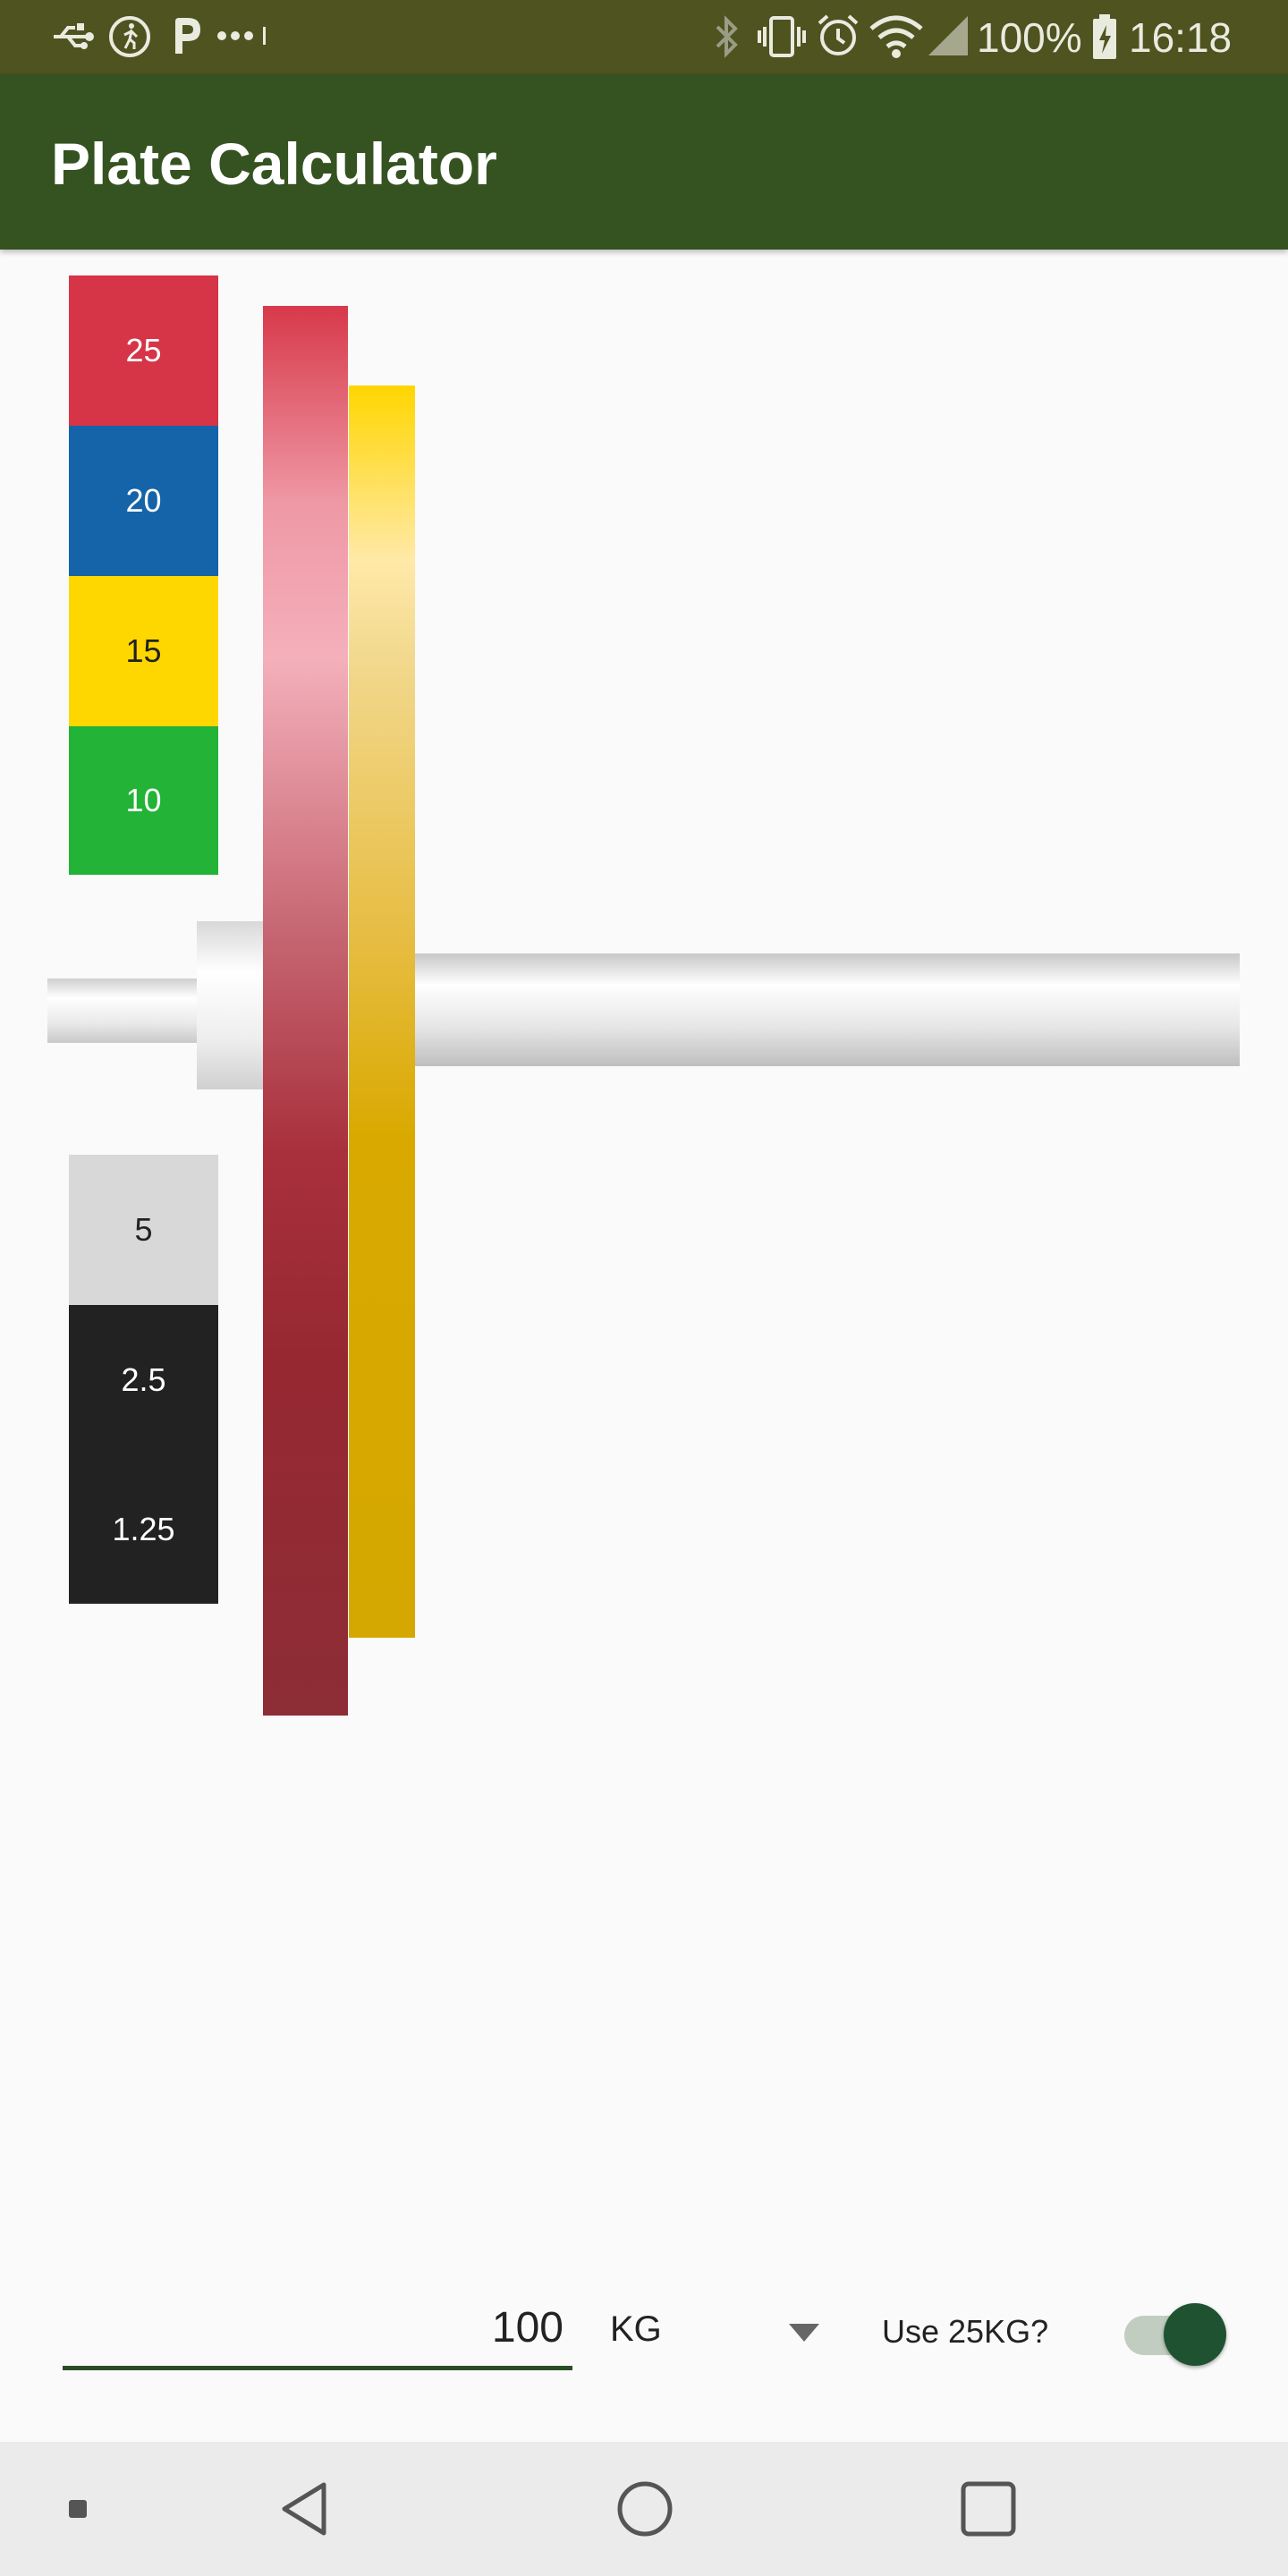 The height and width of the screenshot is (2576, 1288). I want to click on legend-label: 5, so click(143, 1229).